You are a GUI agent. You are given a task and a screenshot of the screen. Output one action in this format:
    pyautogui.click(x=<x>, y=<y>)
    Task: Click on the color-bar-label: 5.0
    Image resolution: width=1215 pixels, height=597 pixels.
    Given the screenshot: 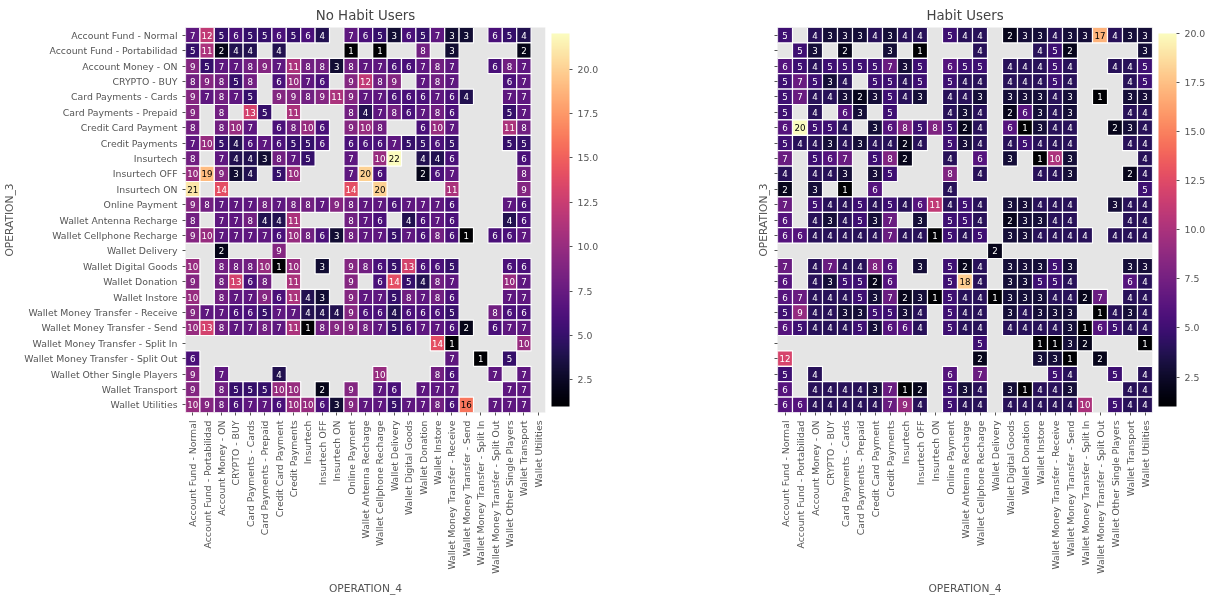 What is the action you would take?
    pyautogui.click(x=585, y=335)
    